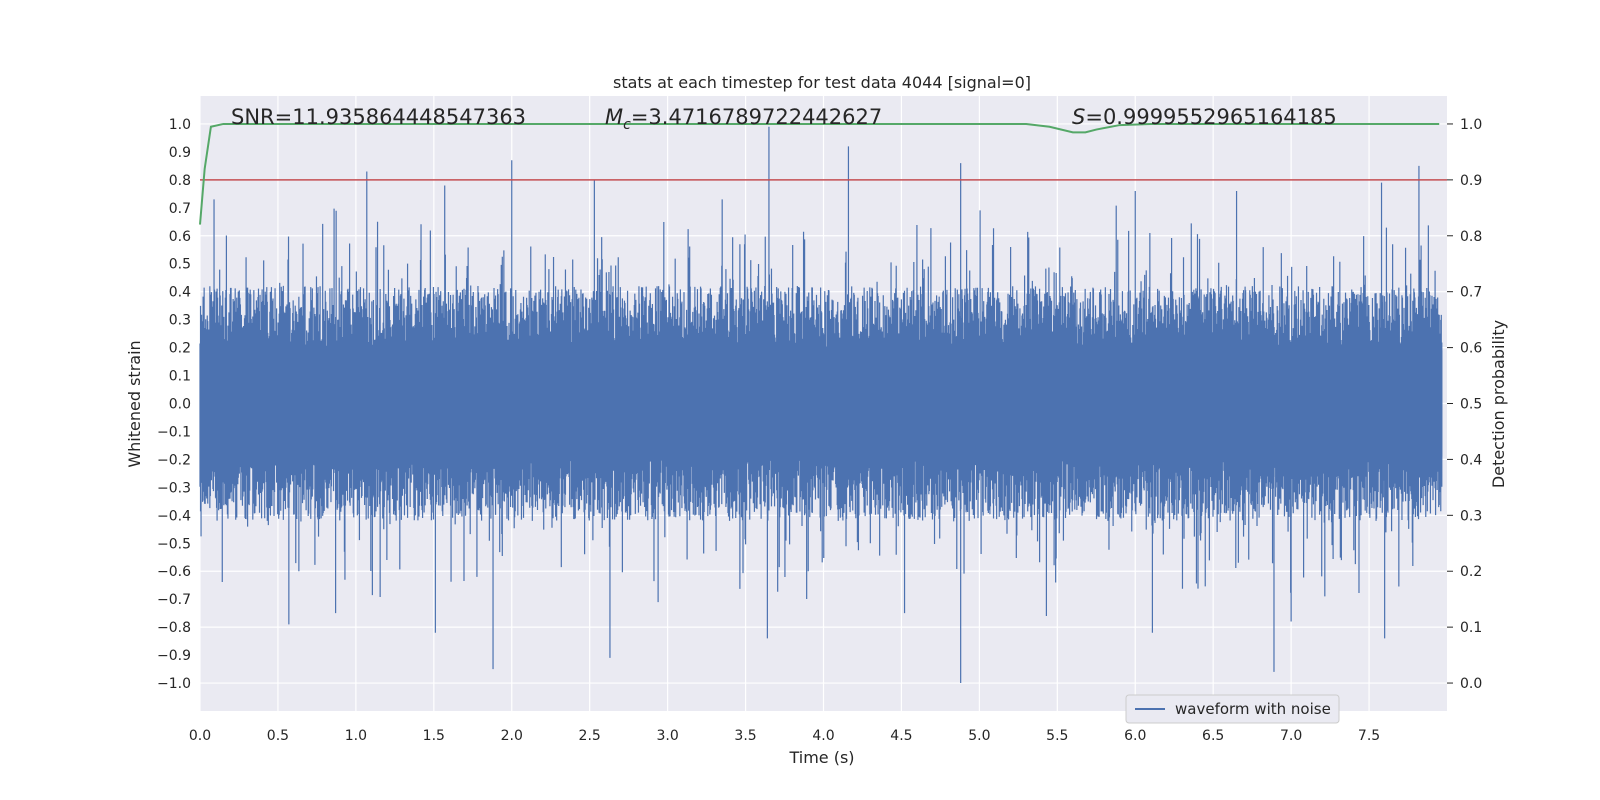 The width and height of the screenshot is (1600, 800). I want to click on y-left-tick-label: 0.7, so click(180, 209).